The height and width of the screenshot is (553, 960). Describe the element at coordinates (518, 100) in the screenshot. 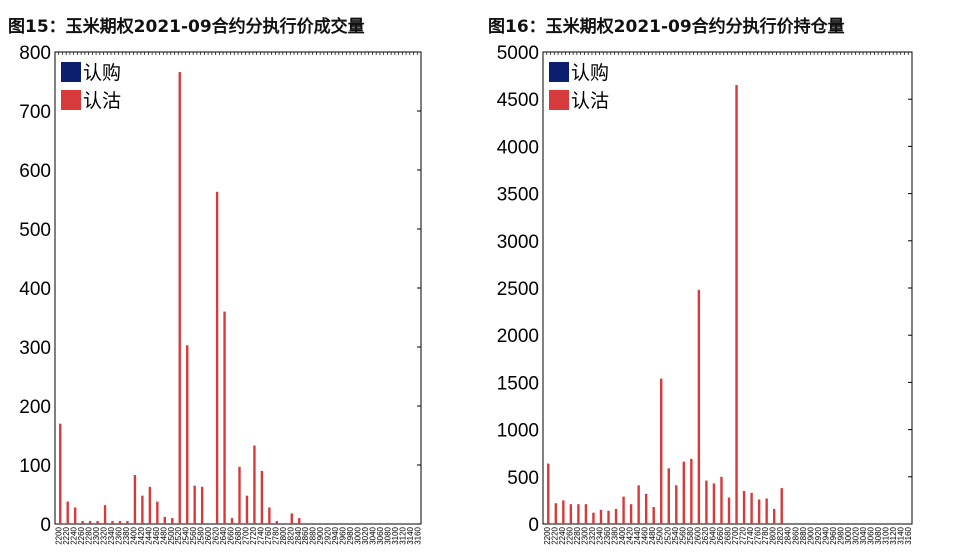

I see `y-tick-label: 4500` at that location.